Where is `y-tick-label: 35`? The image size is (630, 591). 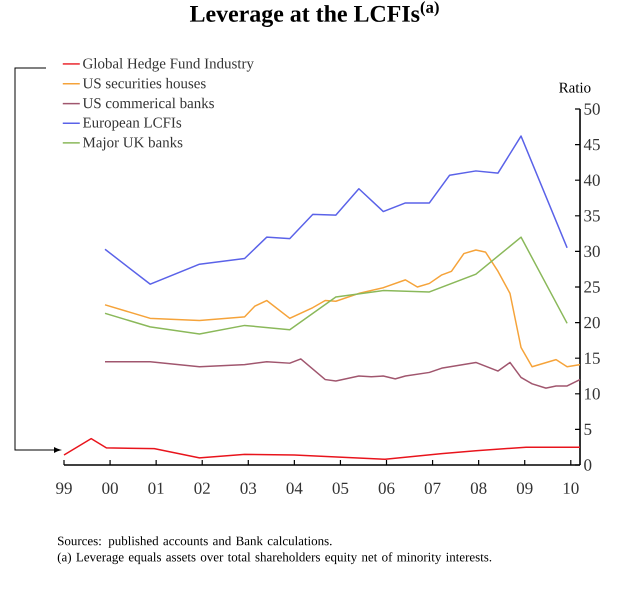 y-tick-label: 35 is located at coordinates (592, 216).